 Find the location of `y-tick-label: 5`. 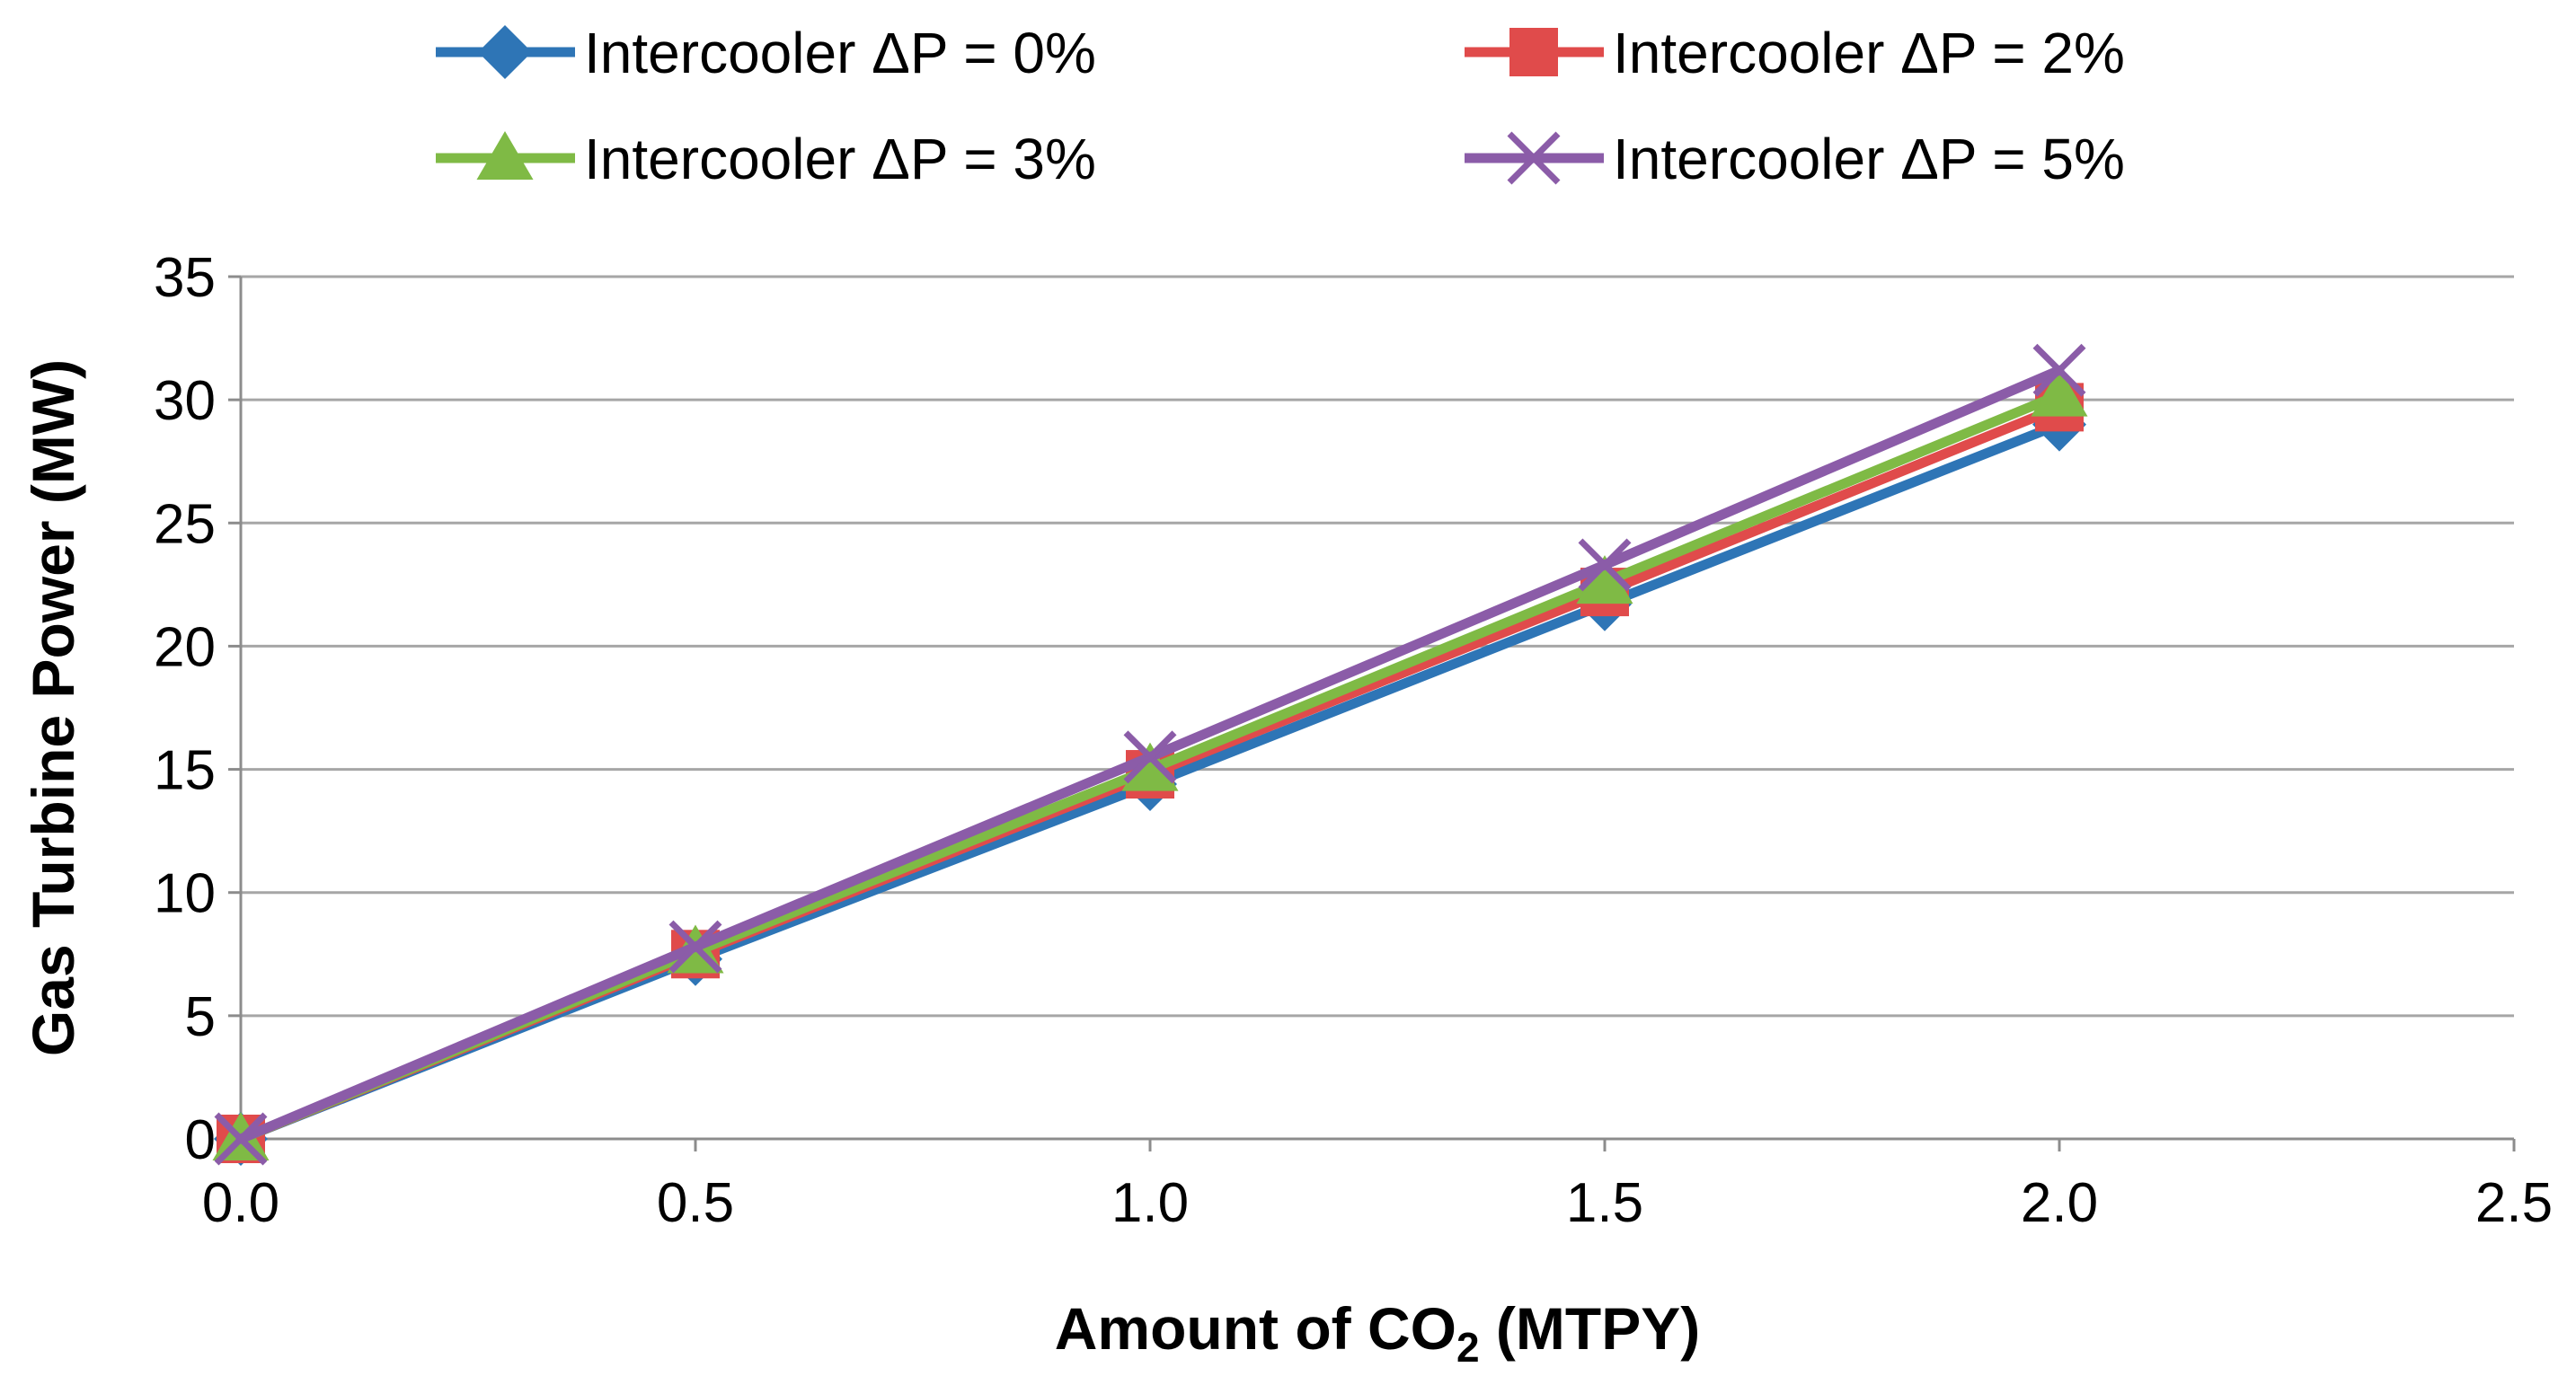

y-tick-label: 5 is located at coordinates (201, 1017).